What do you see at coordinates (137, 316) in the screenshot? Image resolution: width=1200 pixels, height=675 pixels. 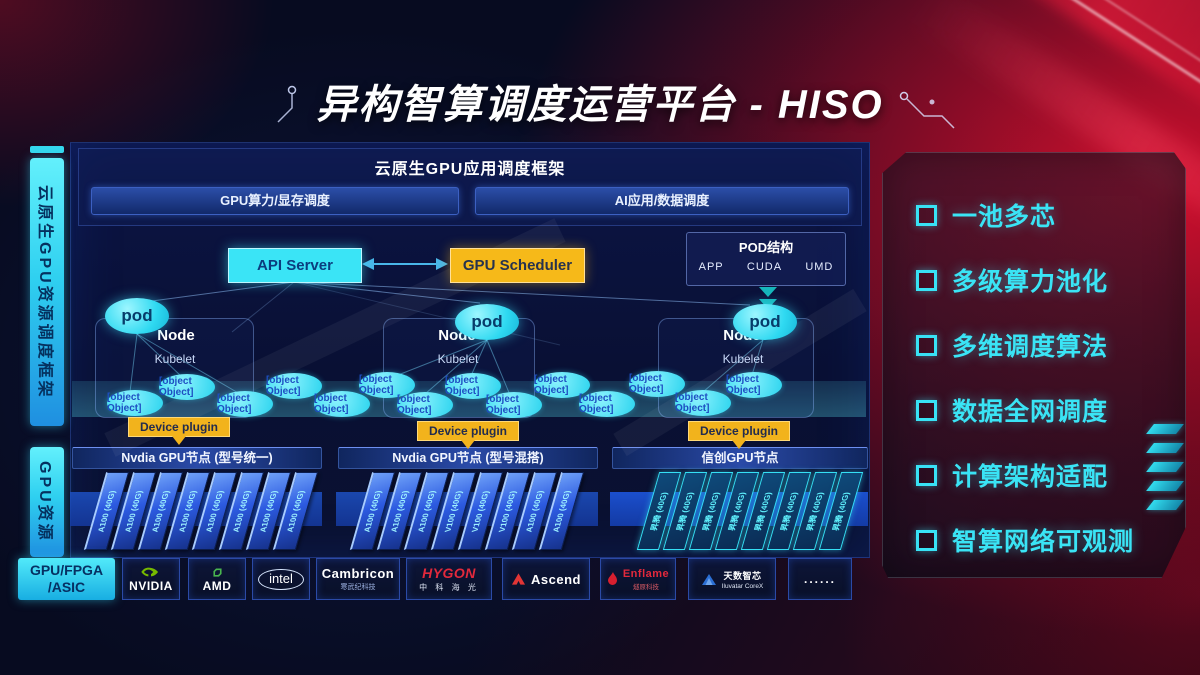 I see `pod-ellipse-1: pod` at bounding box center [137, 316].